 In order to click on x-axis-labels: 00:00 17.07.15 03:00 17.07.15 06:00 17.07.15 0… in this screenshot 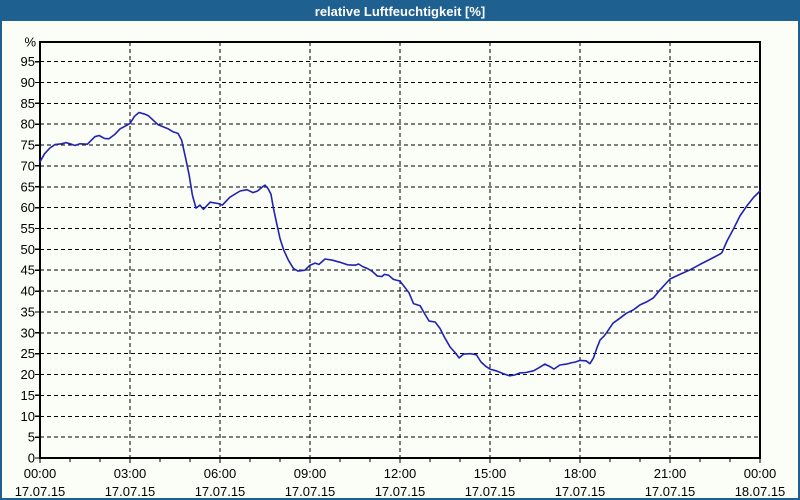, I will do `click(400, 482)`.